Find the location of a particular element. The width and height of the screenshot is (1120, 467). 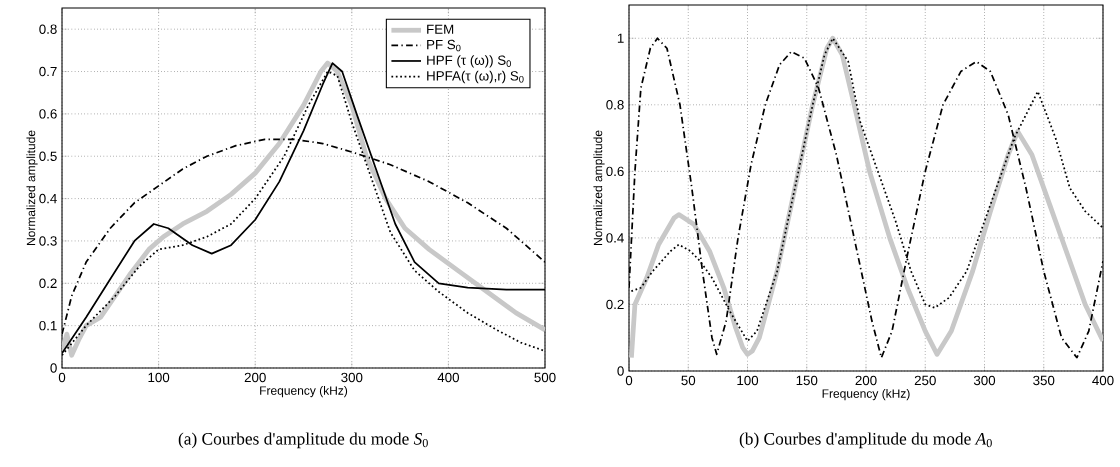

x-tick-label: 50 is located at coordinates (688, 380).